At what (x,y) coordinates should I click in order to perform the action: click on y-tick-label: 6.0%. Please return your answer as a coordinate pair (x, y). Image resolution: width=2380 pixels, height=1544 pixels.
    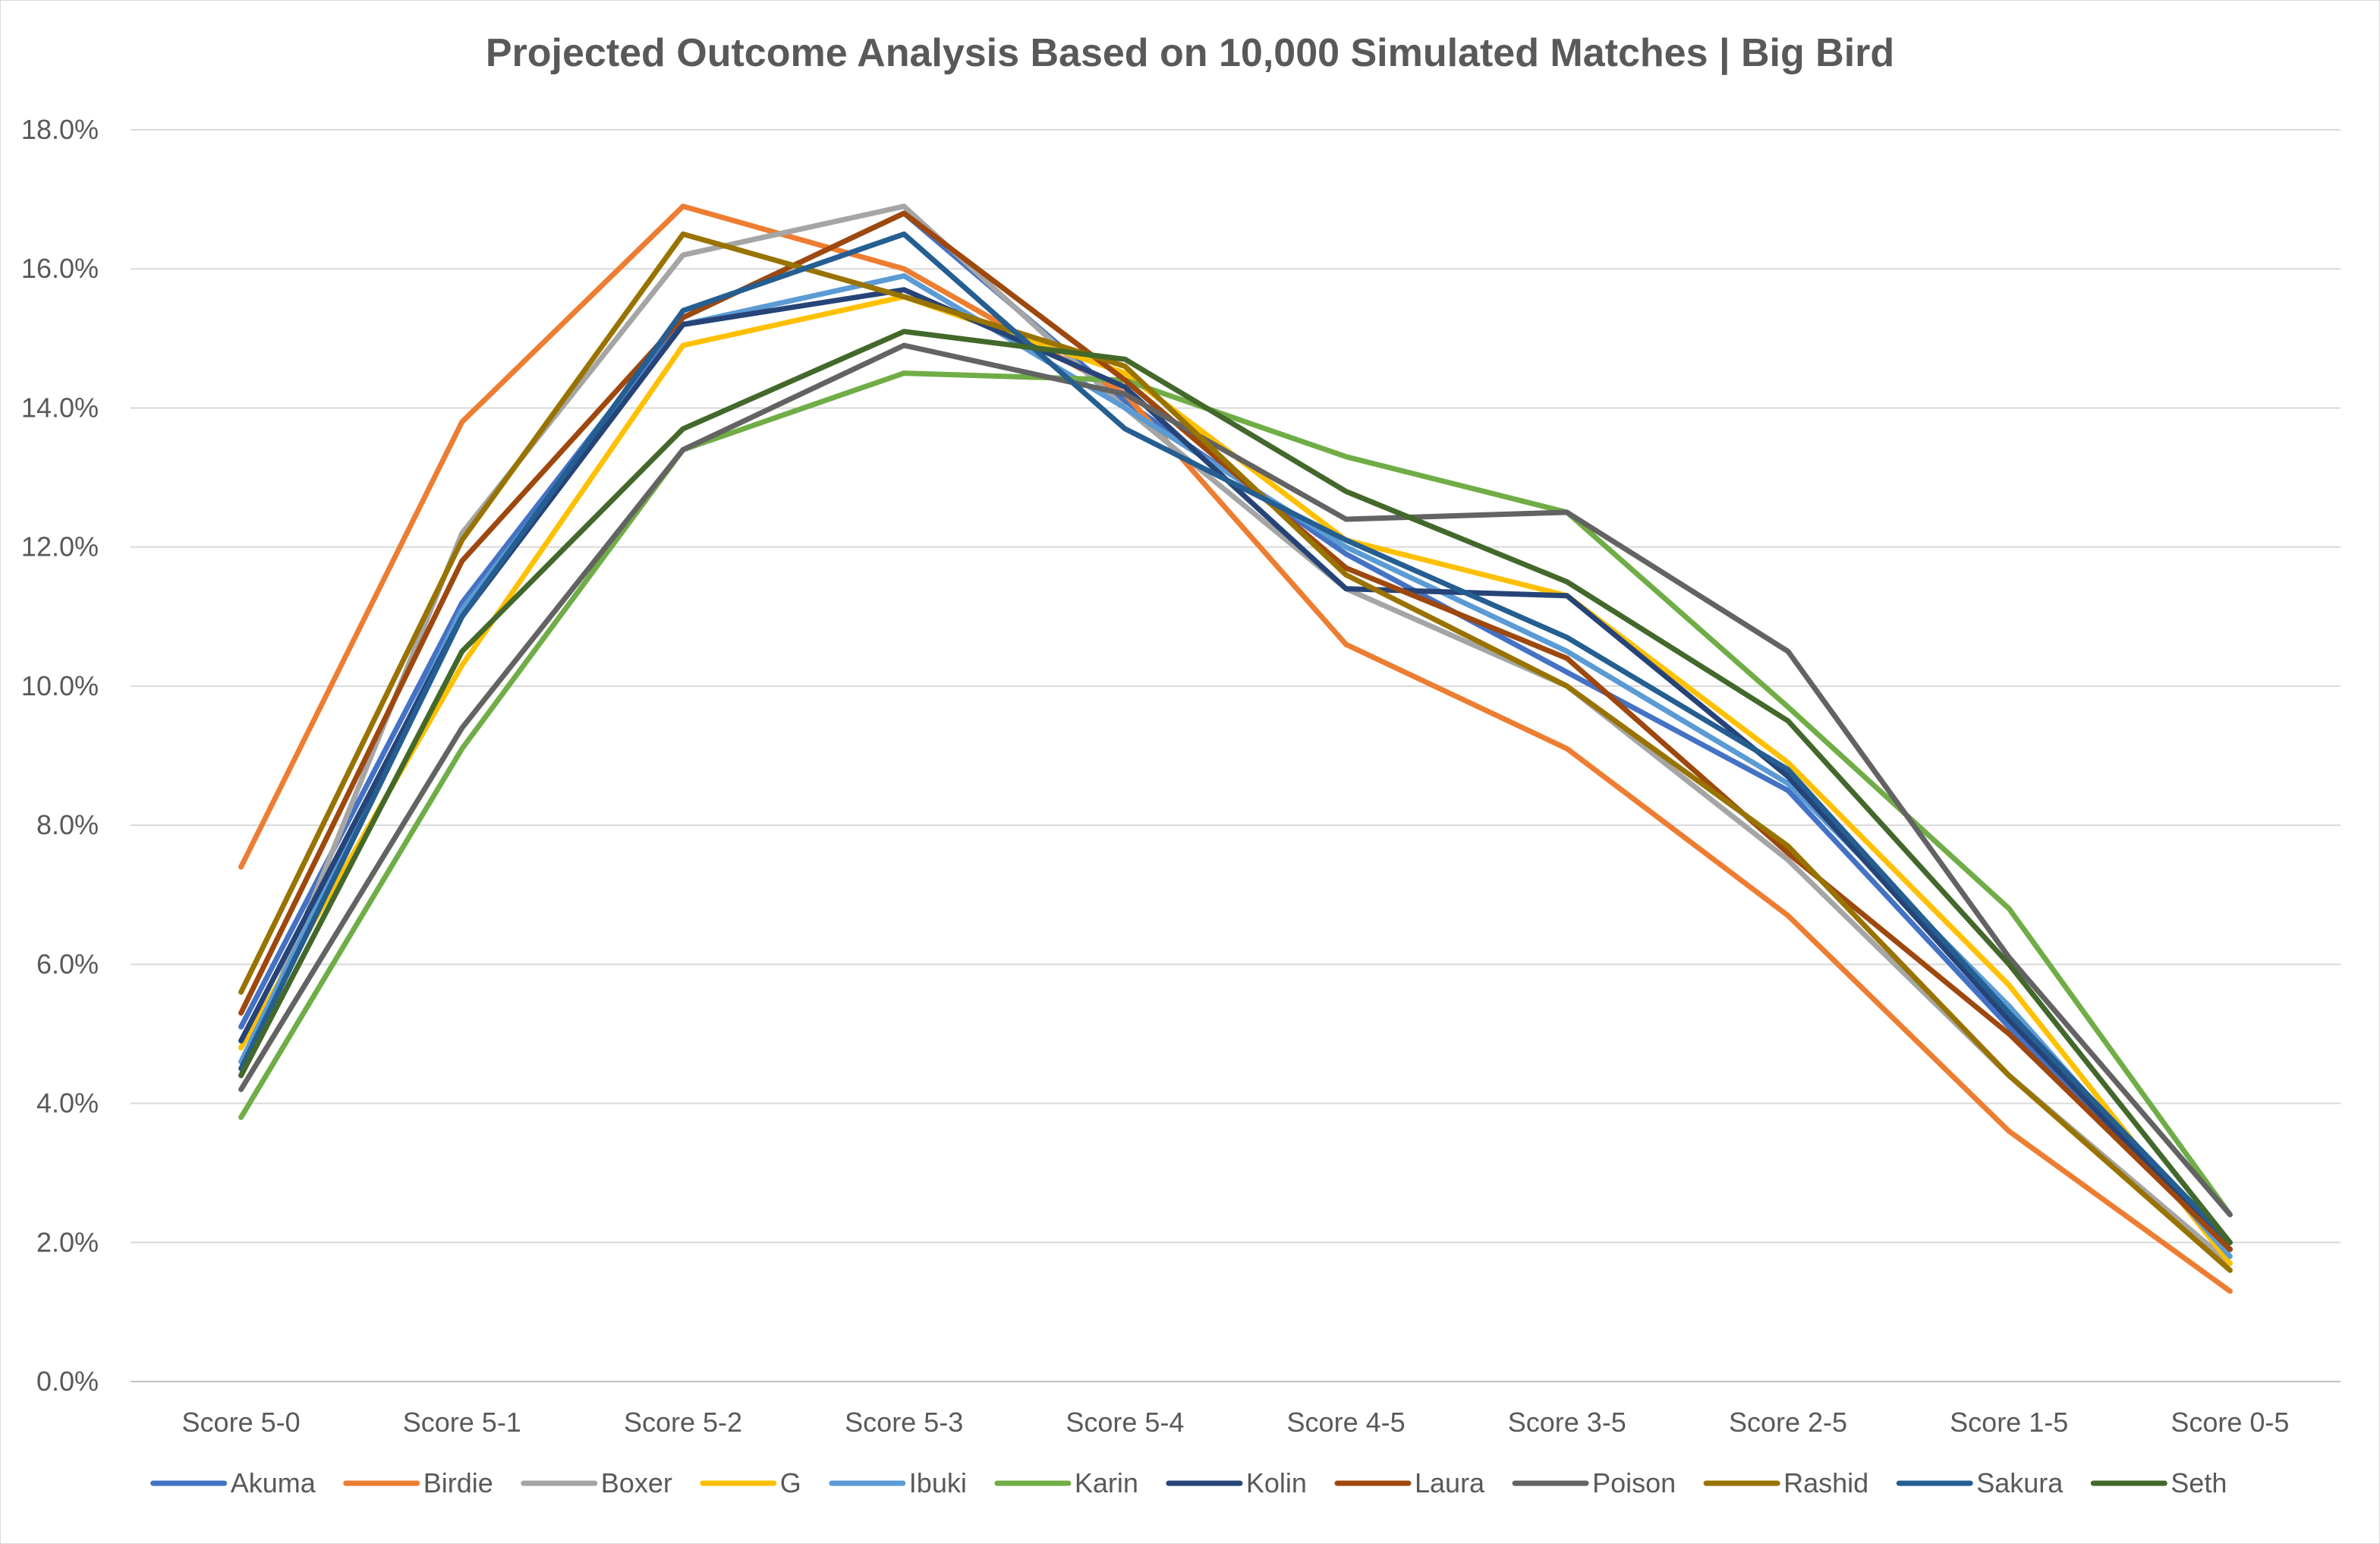
    Looking at the image, I should click on (67, 963).